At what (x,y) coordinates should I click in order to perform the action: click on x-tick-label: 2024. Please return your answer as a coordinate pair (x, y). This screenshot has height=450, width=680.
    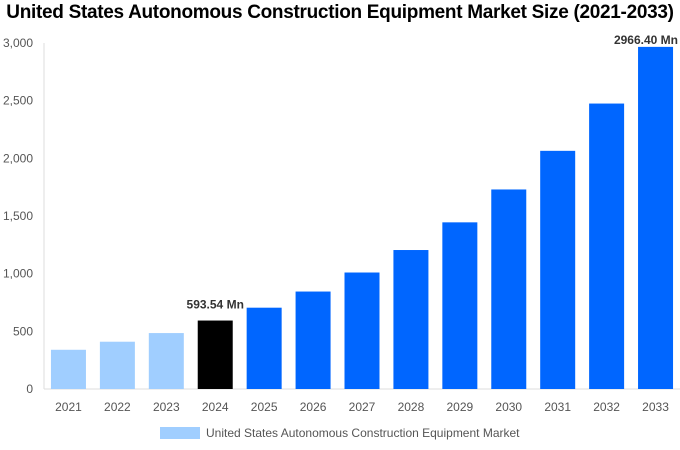
    Looking at the image, I should click on (215, 407).